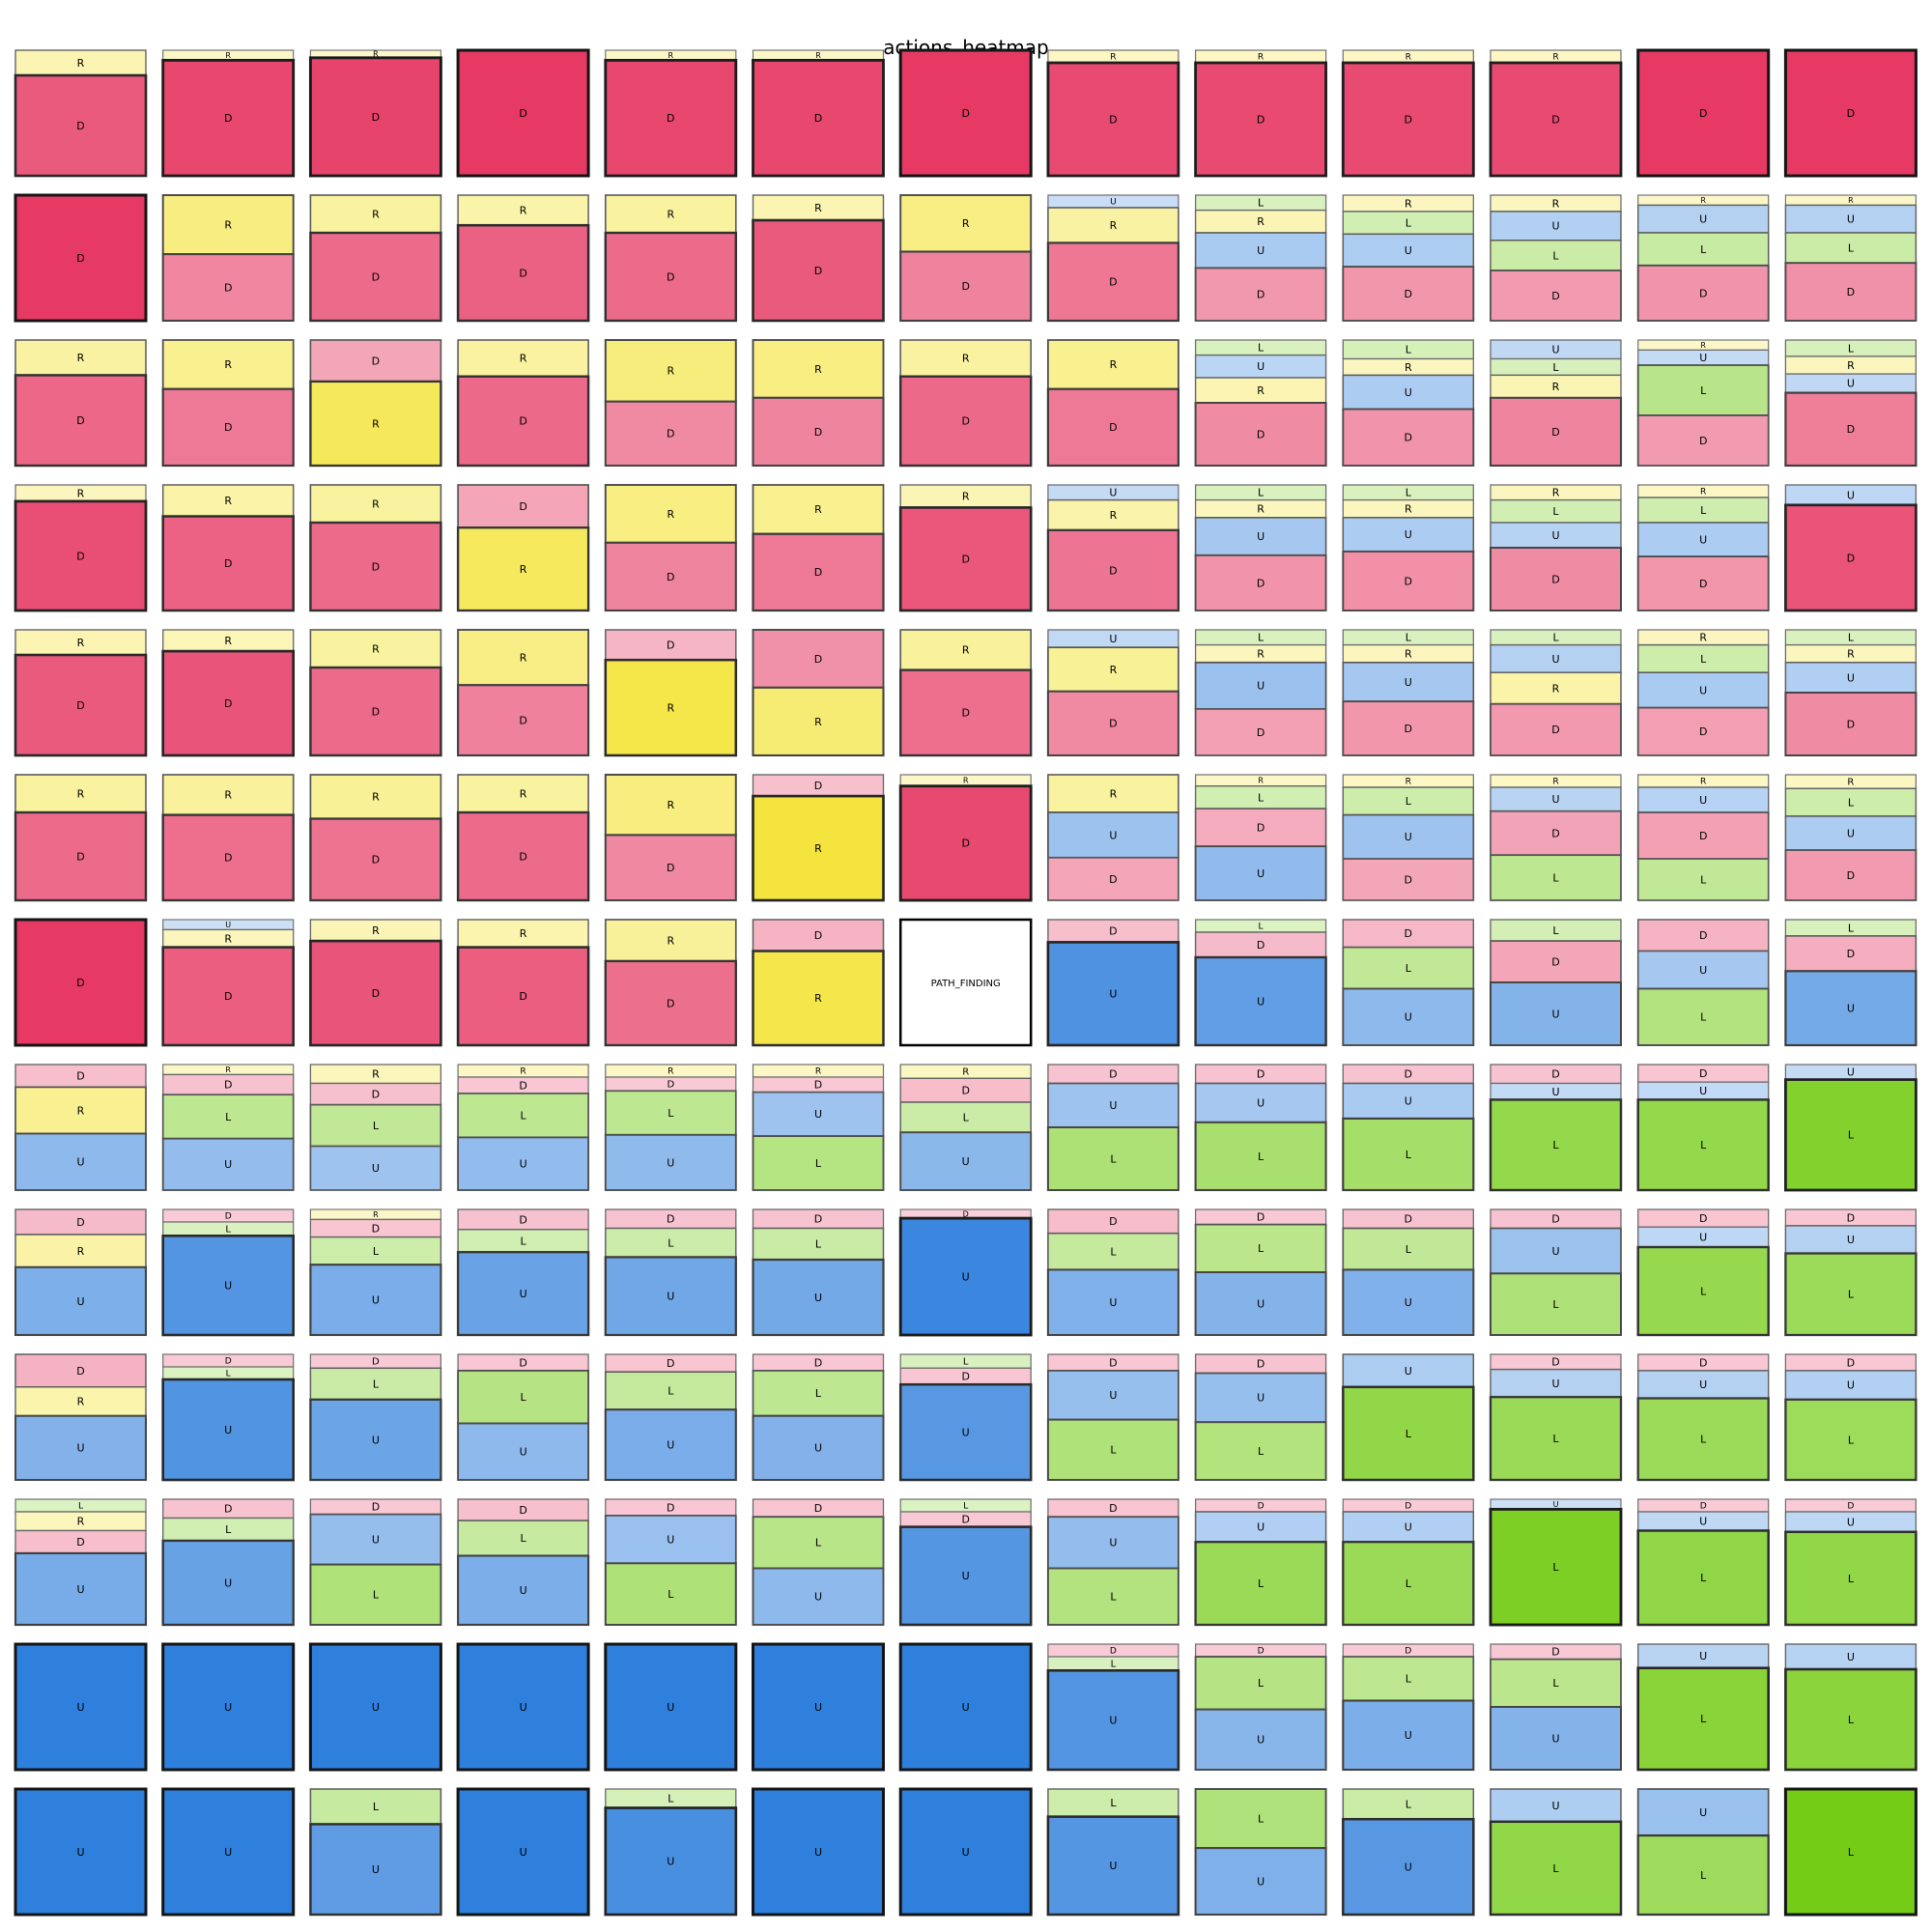  Describe the element at coordinates (1556, 1852) in the screenshot. I see `heatmap-cell: UL` at that location.